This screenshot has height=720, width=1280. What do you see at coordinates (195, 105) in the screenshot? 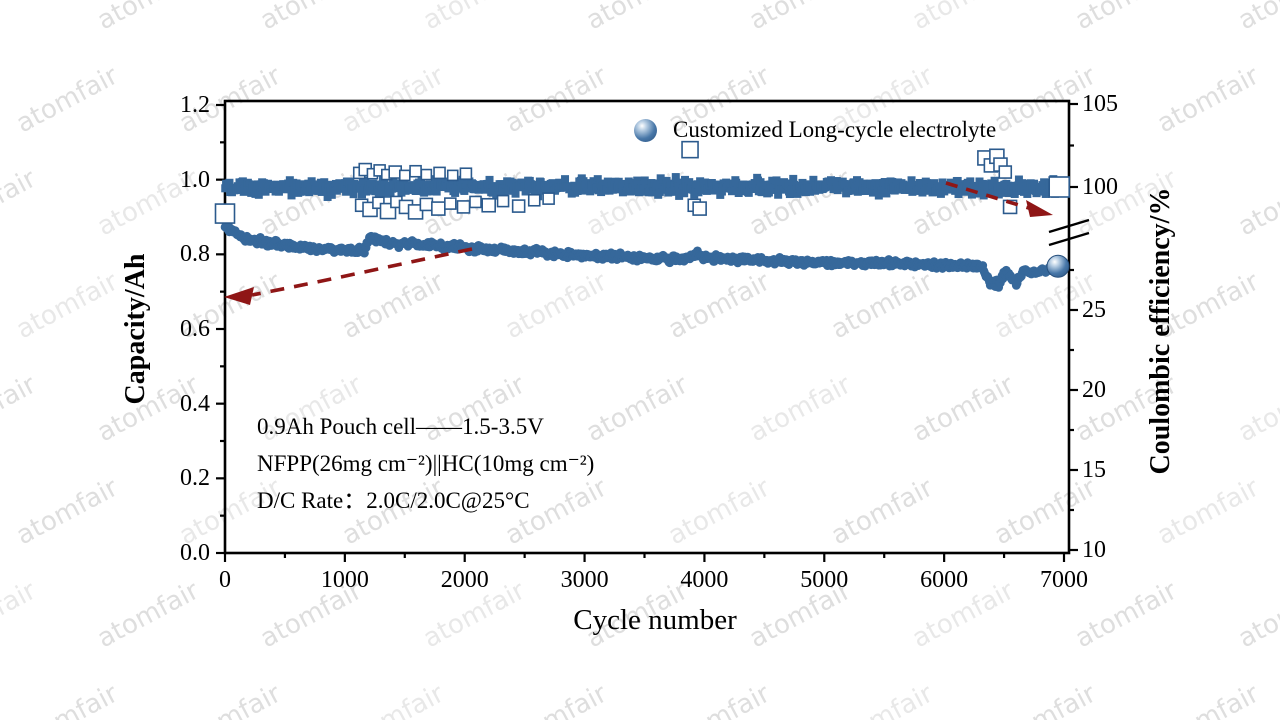
I see `y-left-tick-label: 1.2` at bounding box center [195, 105].